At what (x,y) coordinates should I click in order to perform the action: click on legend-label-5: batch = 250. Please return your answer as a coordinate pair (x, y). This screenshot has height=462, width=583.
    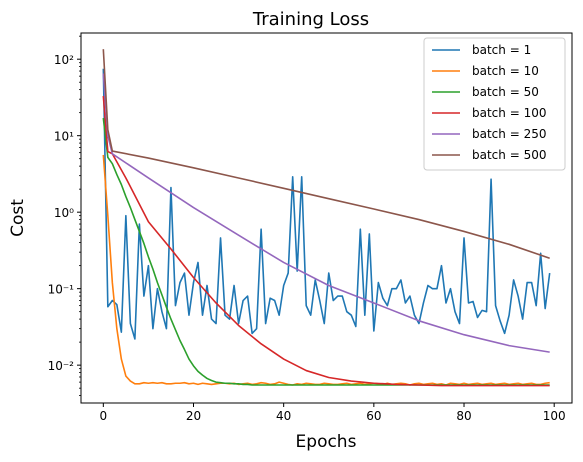
    Looking at the image, I should click on (509, 134).